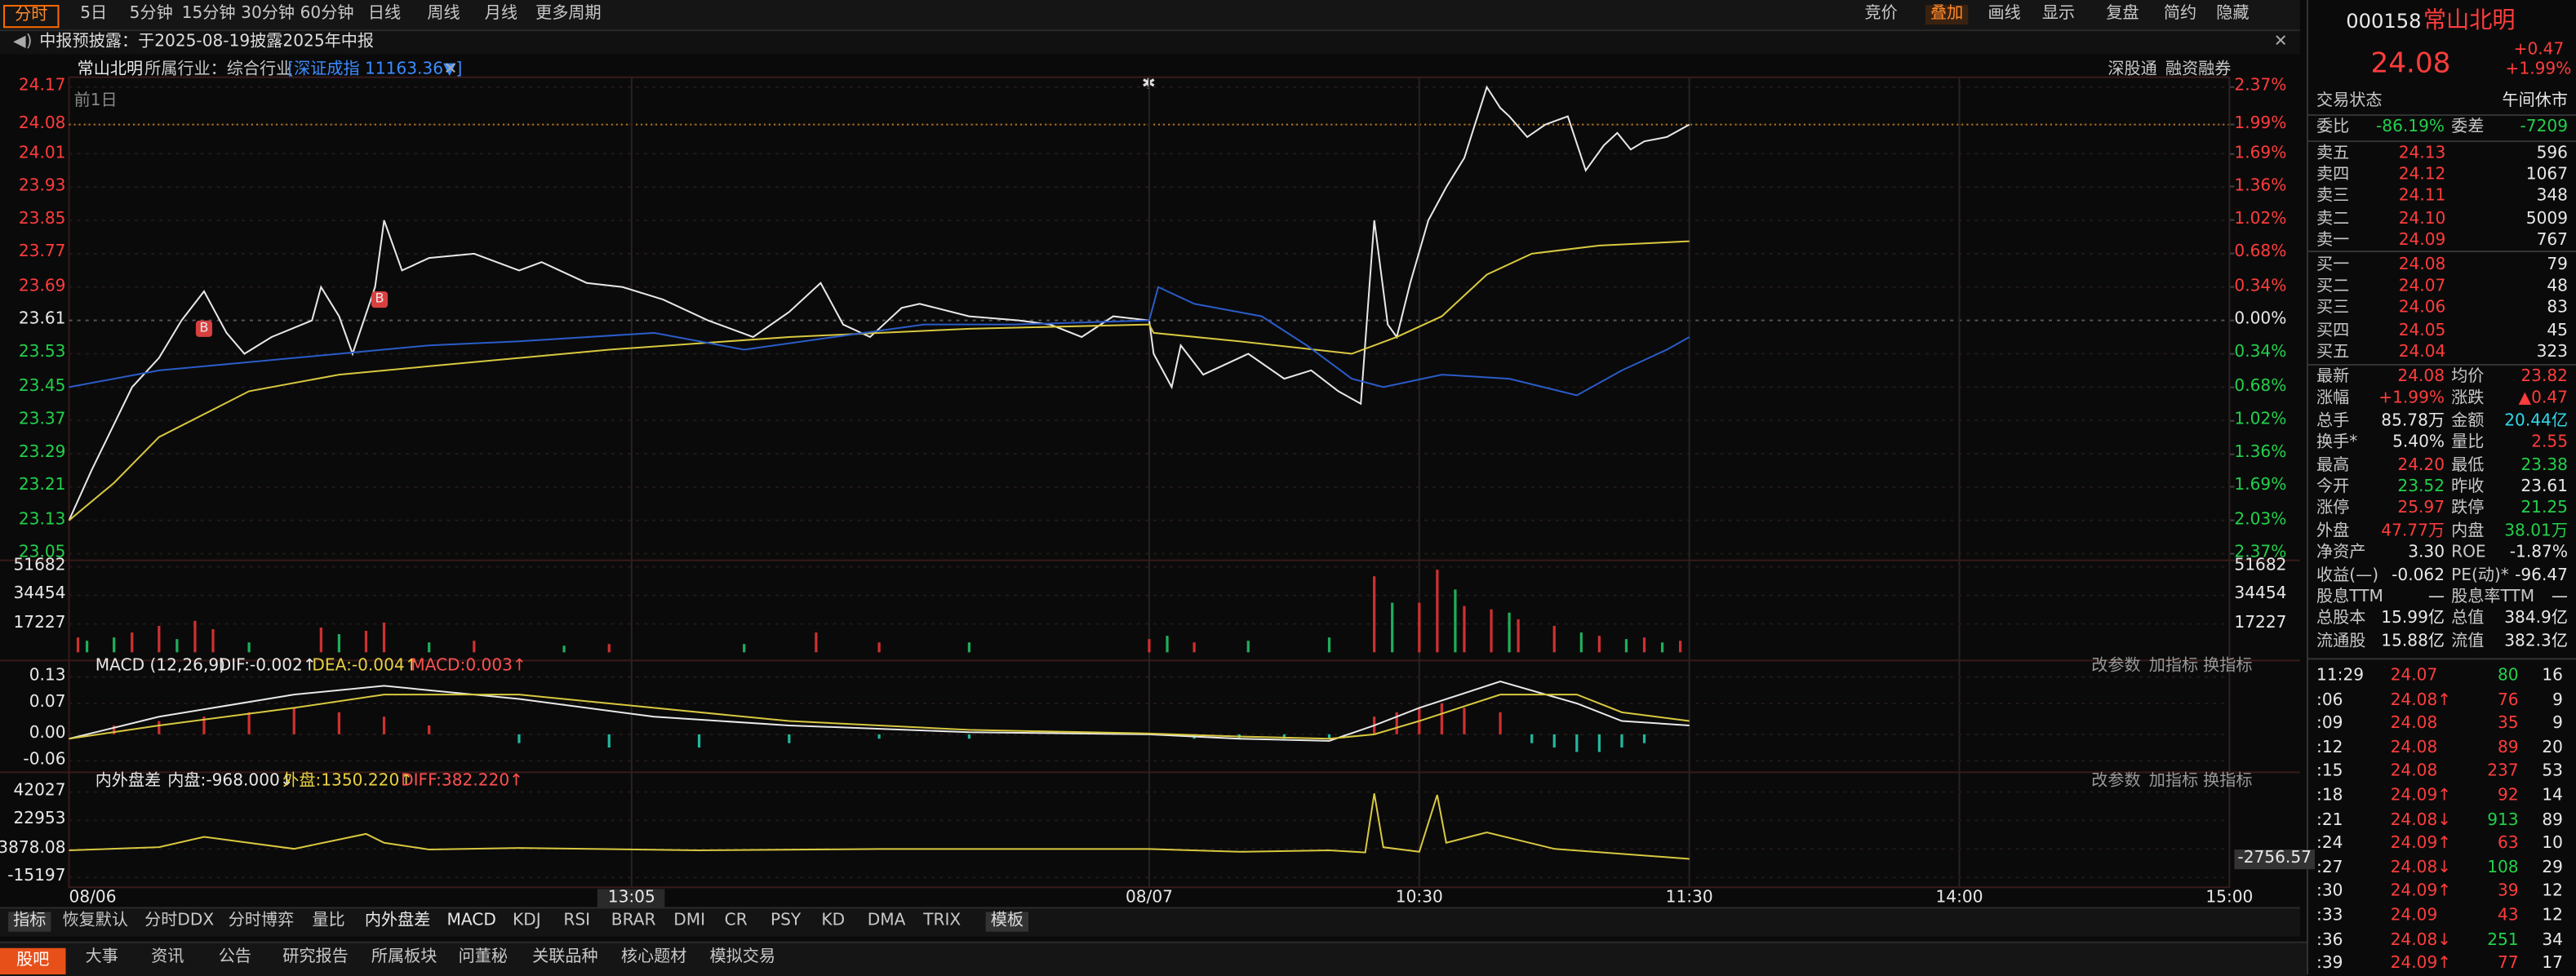 This screenshot has width=2576, height=976. What do you see at coordinates (234, 956) in the screenshot?
I see `nav-tab: 公告` at bounding box center [234, 956].